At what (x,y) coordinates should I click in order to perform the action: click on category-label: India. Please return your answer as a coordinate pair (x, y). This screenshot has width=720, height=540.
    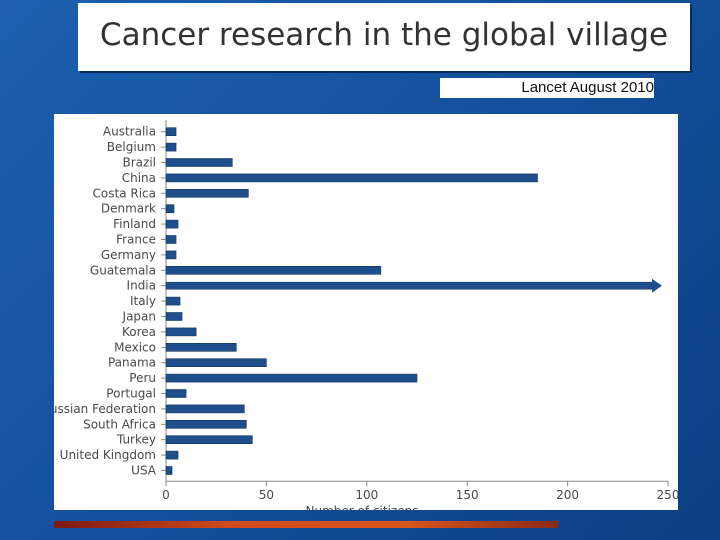
    Looking at the image, I should click on (141, 286).